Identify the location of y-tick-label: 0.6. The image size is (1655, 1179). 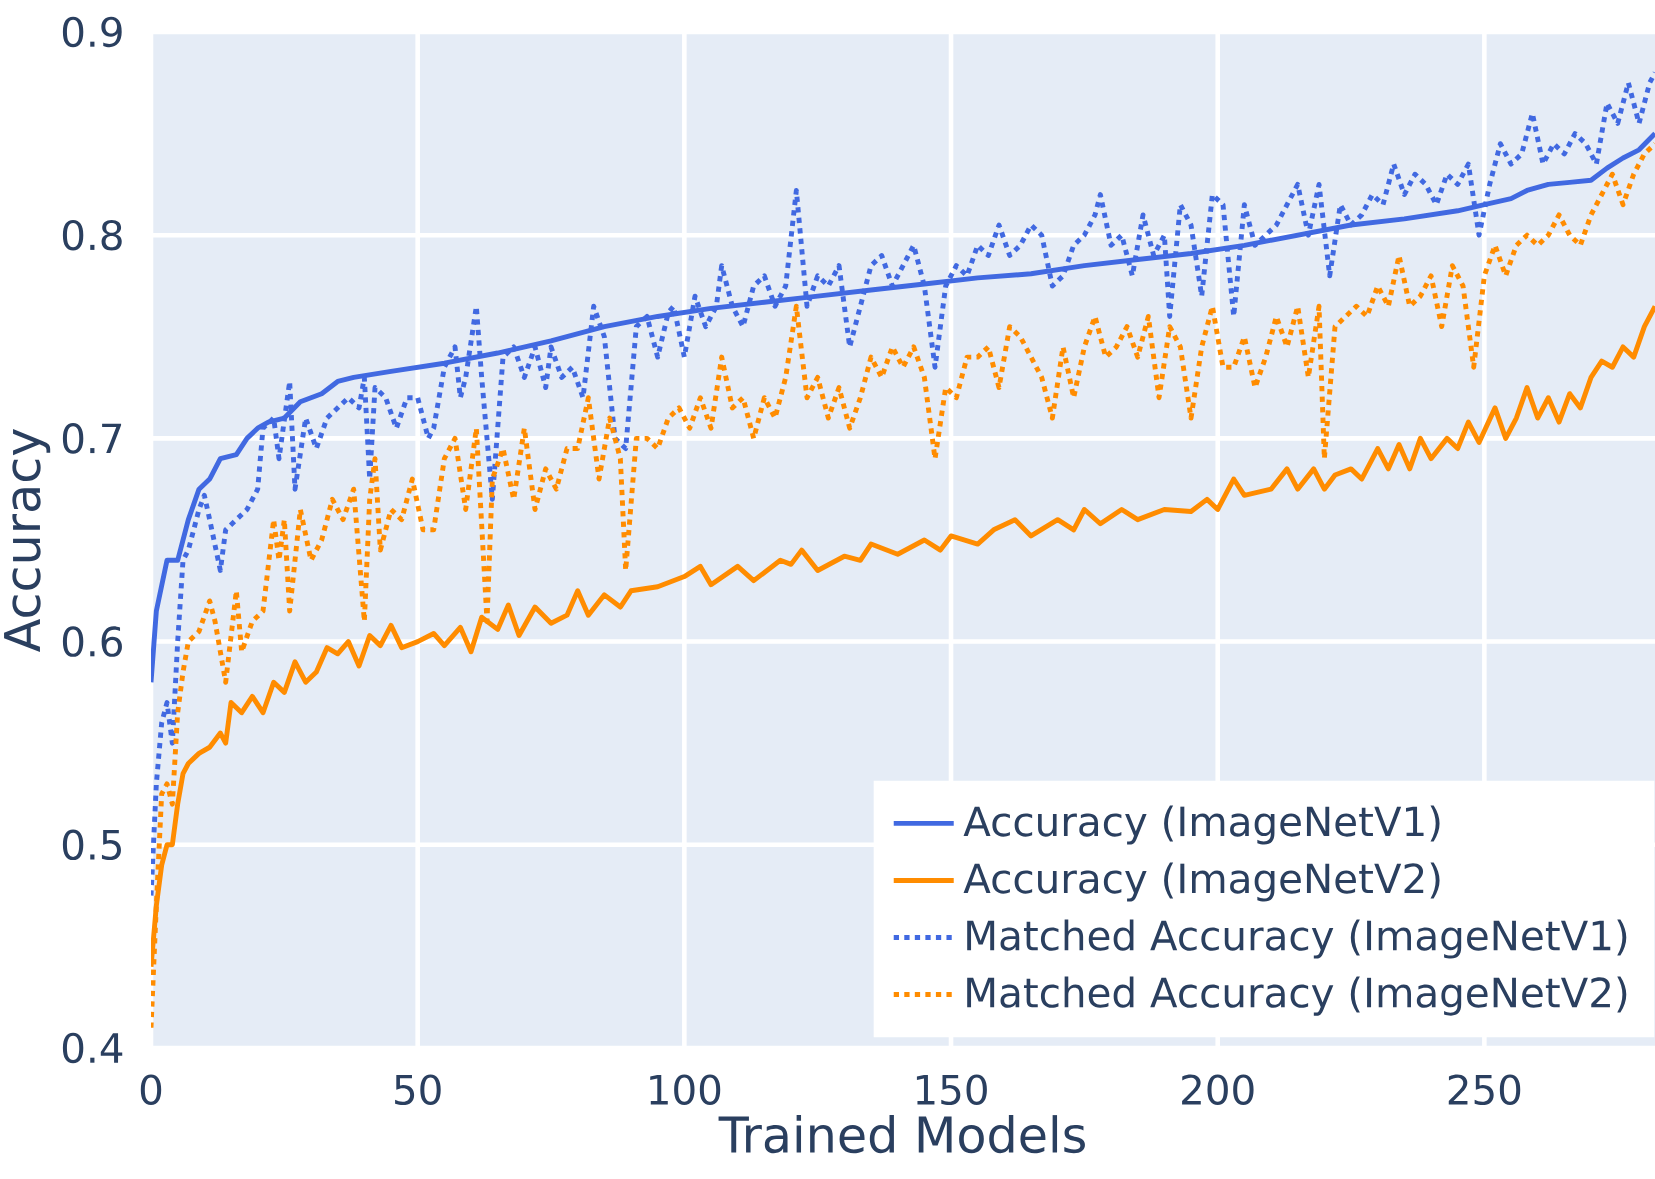
(92, 641).